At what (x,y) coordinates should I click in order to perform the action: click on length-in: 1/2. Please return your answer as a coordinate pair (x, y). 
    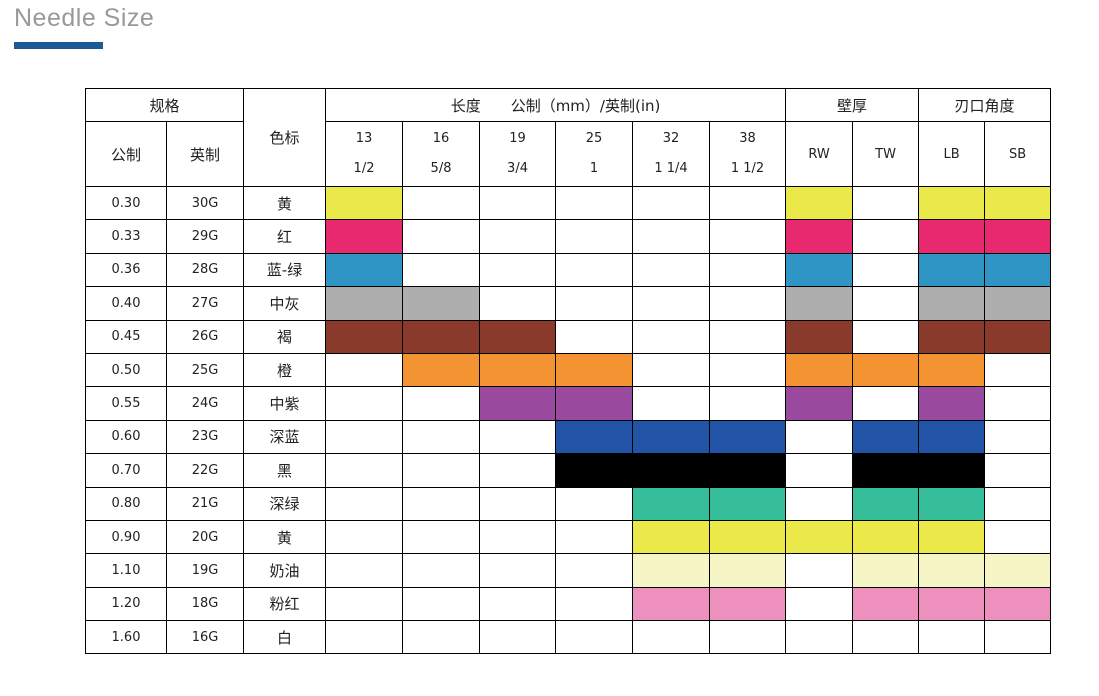
    Looking at the image, I should click on (364, 168).